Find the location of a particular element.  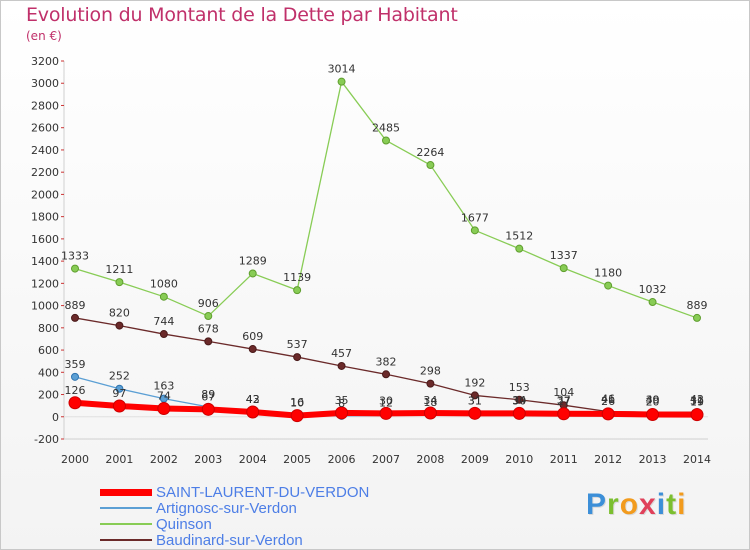

data-label-baudinard-sur-verdon: 820 is located at coordinates (119, 313).